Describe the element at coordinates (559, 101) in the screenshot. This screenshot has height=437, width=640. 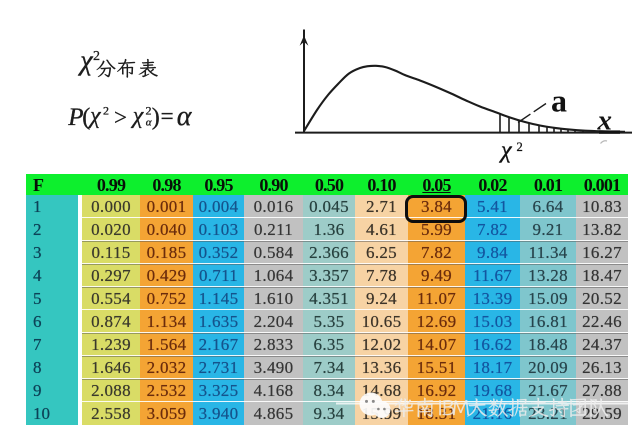
I see `svg-text: a` at that location.